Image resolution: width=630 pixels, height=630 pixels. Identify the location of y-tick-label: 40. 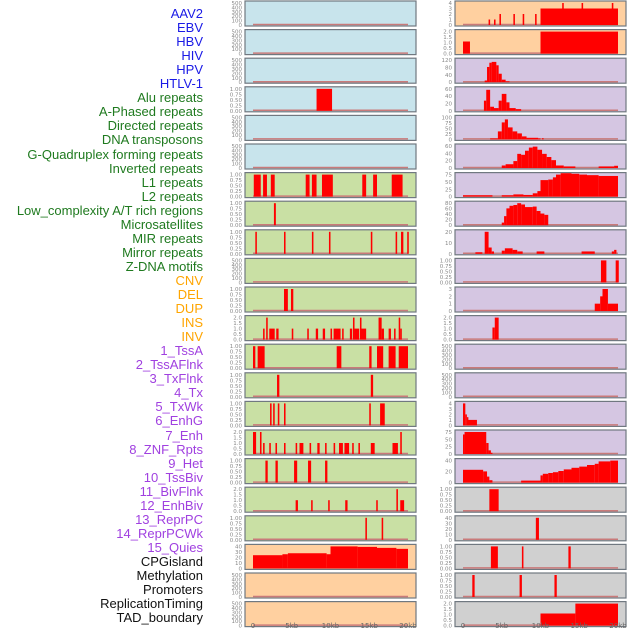
(448, 76).